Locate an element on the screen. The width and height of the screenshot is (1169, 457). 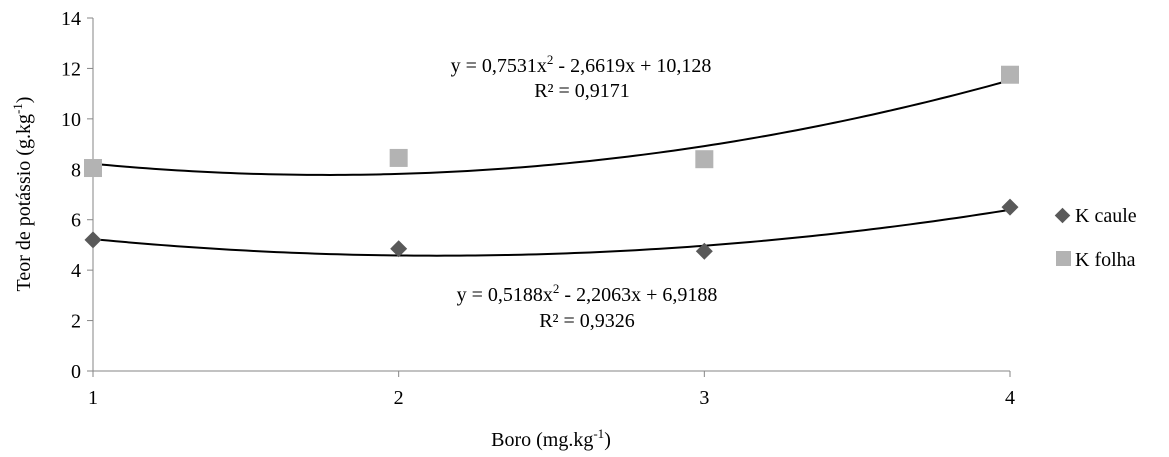
x-axis-title-sup: -1 is located at coordinates (598, 433).